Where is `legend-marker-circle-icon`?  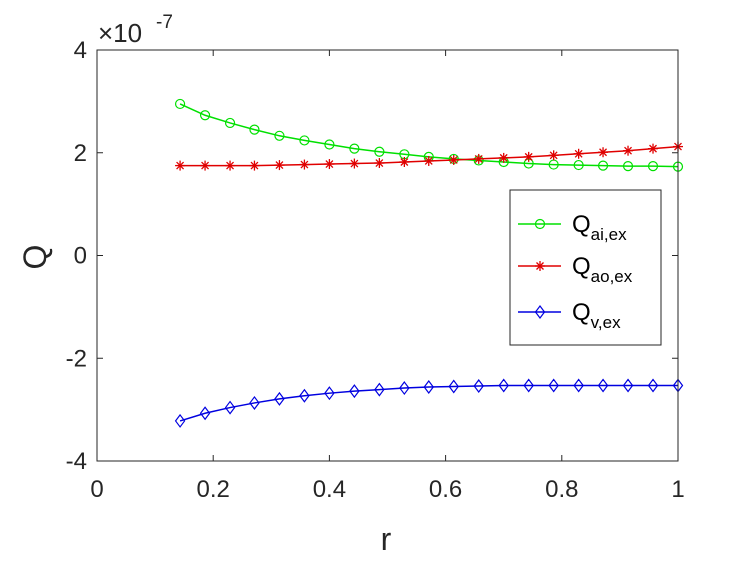
legend-marker-circle-icon is located at coordinates (540, 224).